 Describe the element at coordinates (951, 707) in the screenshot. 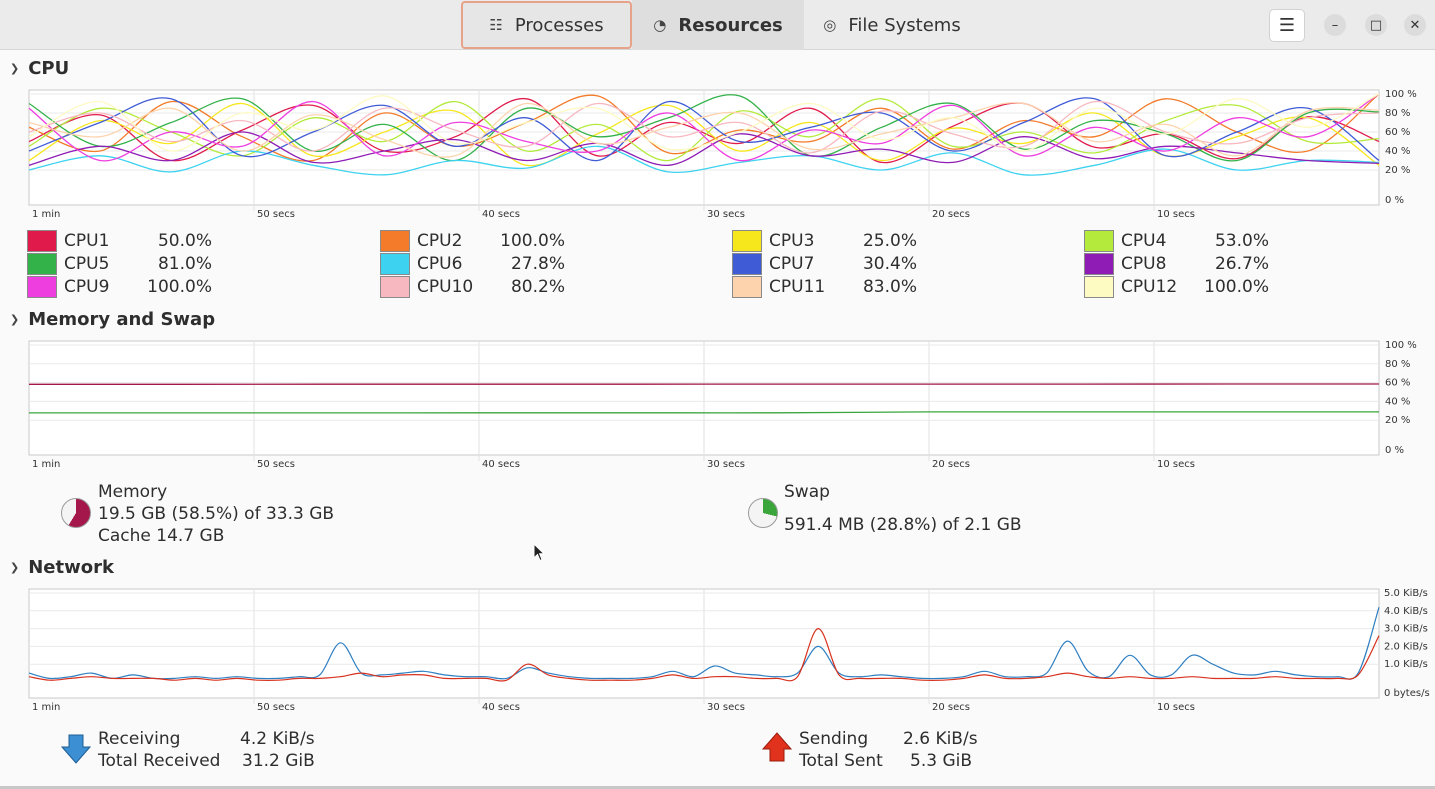

I see `x-tick-label: 20 secs` at that location.